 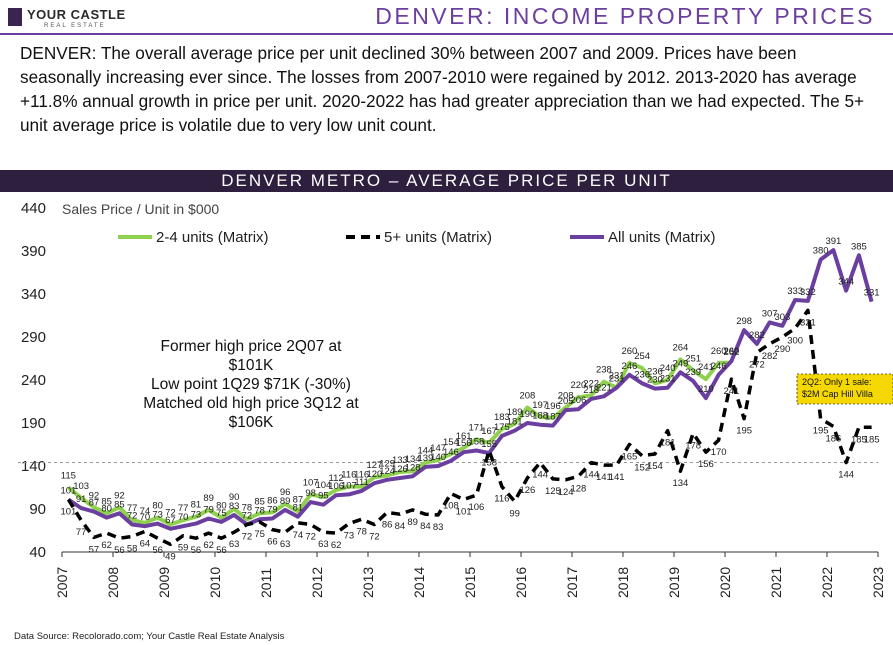 What do you see at coordinates (770, 313) in the screenshot?
I see `label-all-units: 307` at bounding box center [770, 313].